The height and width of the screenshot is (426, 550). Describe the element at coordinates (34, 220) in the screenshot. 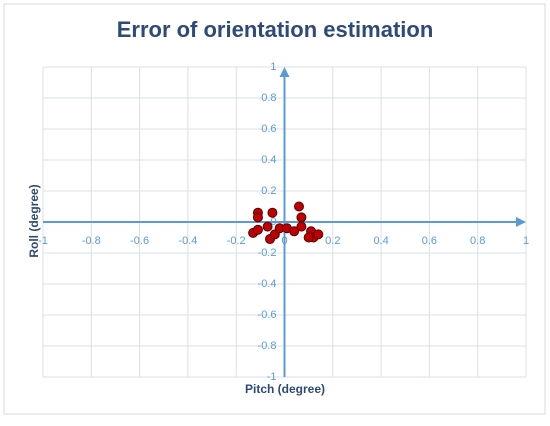

I see `y-axis-title: Roll (degree)` at that location.